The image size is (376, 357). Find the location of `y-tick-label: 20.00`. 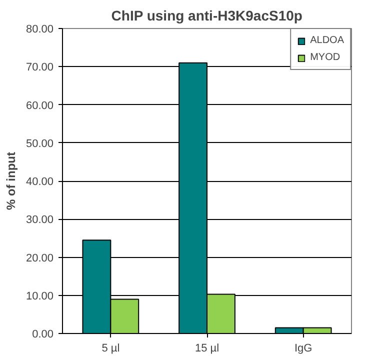

y-tick-label: 20.00 is located at coordinates (40, 258).